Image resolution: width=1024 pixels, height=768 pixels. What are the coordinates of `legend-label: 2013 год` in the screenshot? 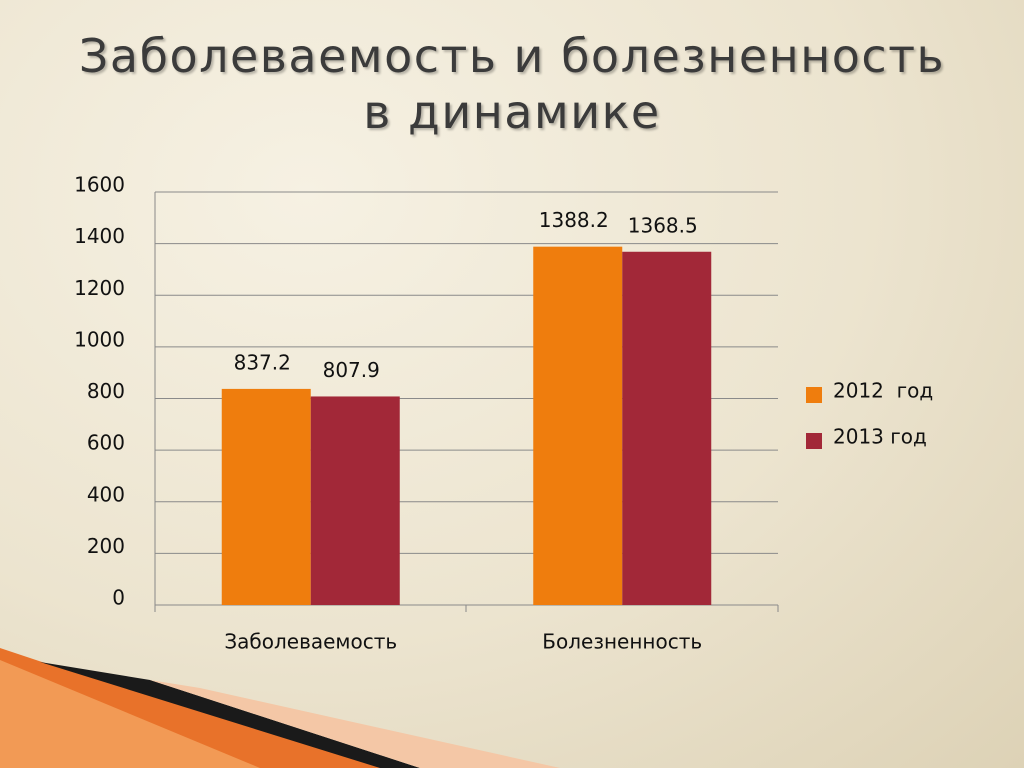 It's located at (880, 437).